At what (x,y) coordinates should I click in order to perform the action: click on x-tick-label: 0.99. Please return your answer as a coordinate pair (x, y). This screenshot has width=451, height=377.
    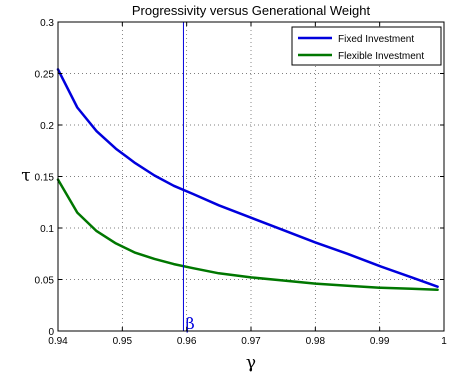
    Looking at the image, I should click on (380, 341).